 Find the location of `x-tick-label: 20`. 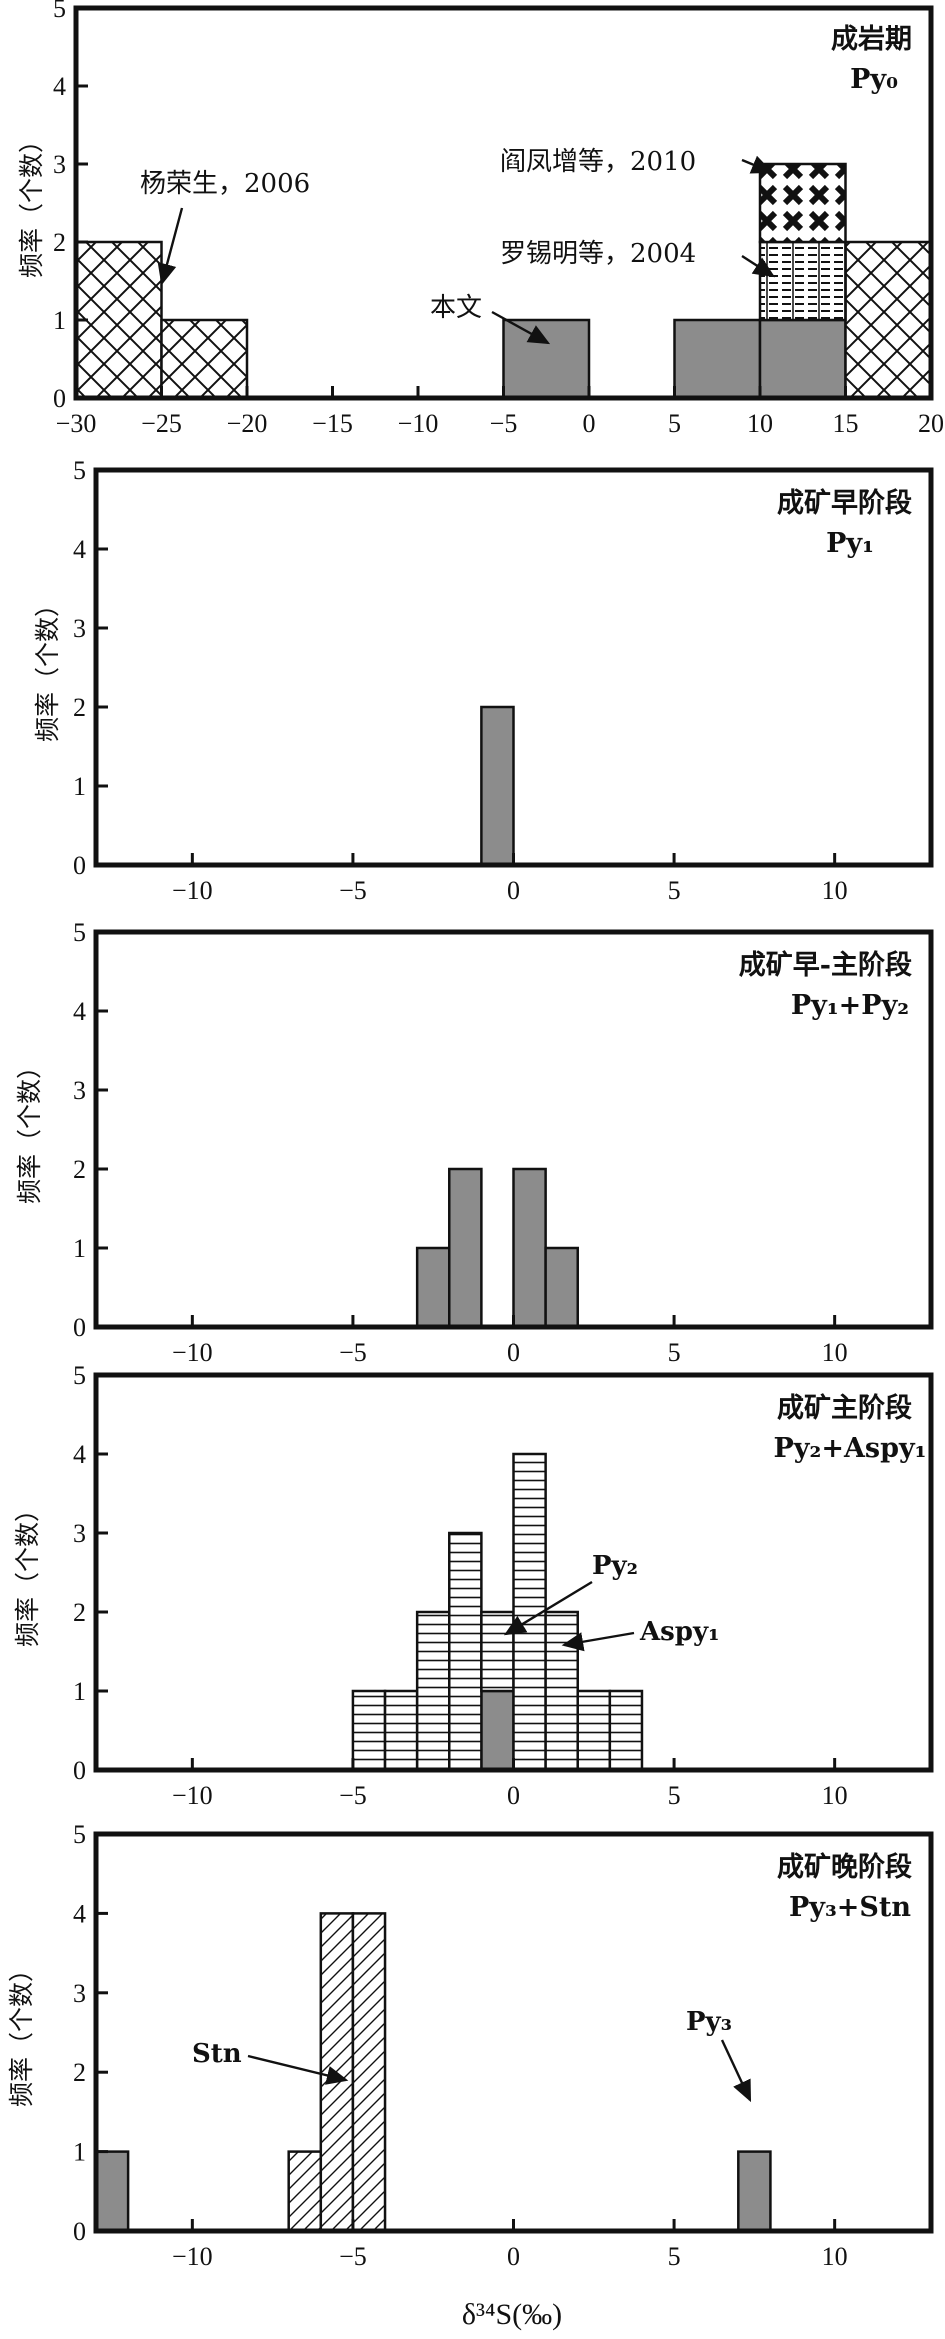

x-tick-label: 20 is located at coordinates (931, 423).